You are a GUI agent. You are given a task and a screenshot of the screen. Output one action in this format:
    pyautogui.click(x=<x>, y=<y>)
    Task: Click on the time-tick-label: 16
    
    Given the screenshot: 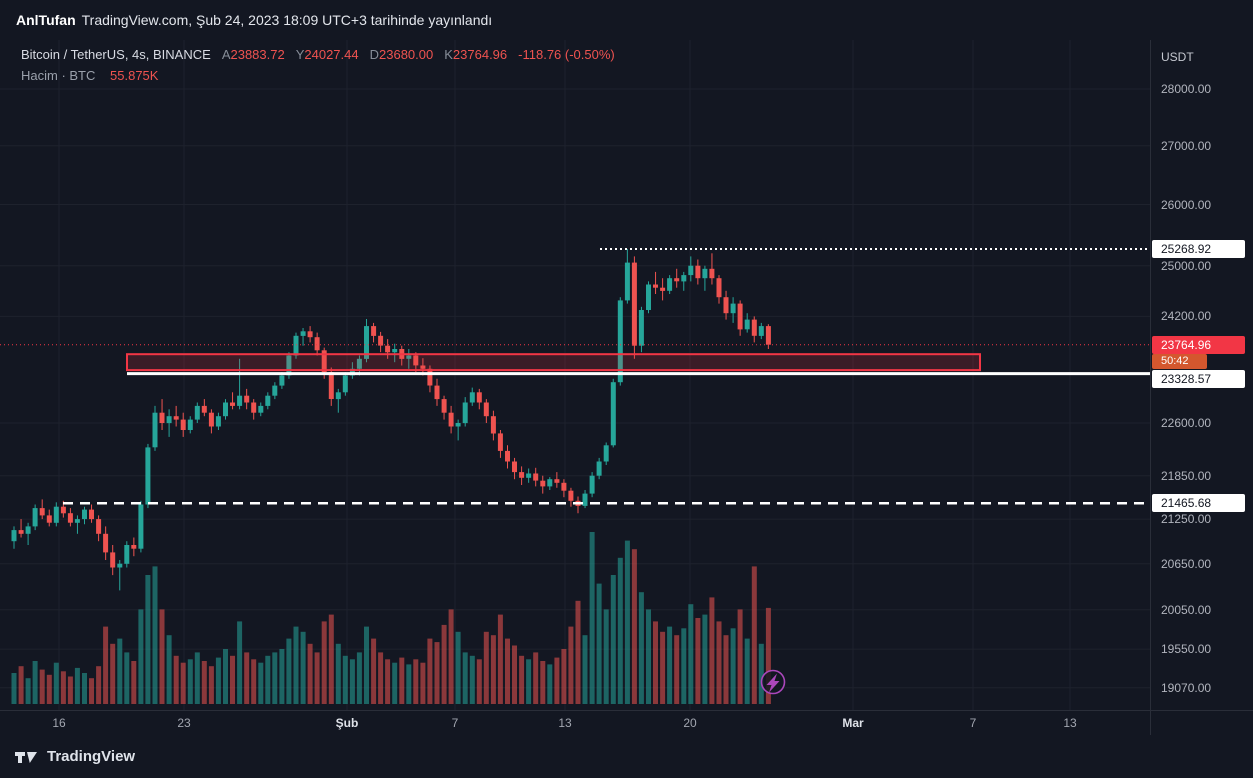 What is the action you would take?
    pyautogui.click(x=59, y=723)
    